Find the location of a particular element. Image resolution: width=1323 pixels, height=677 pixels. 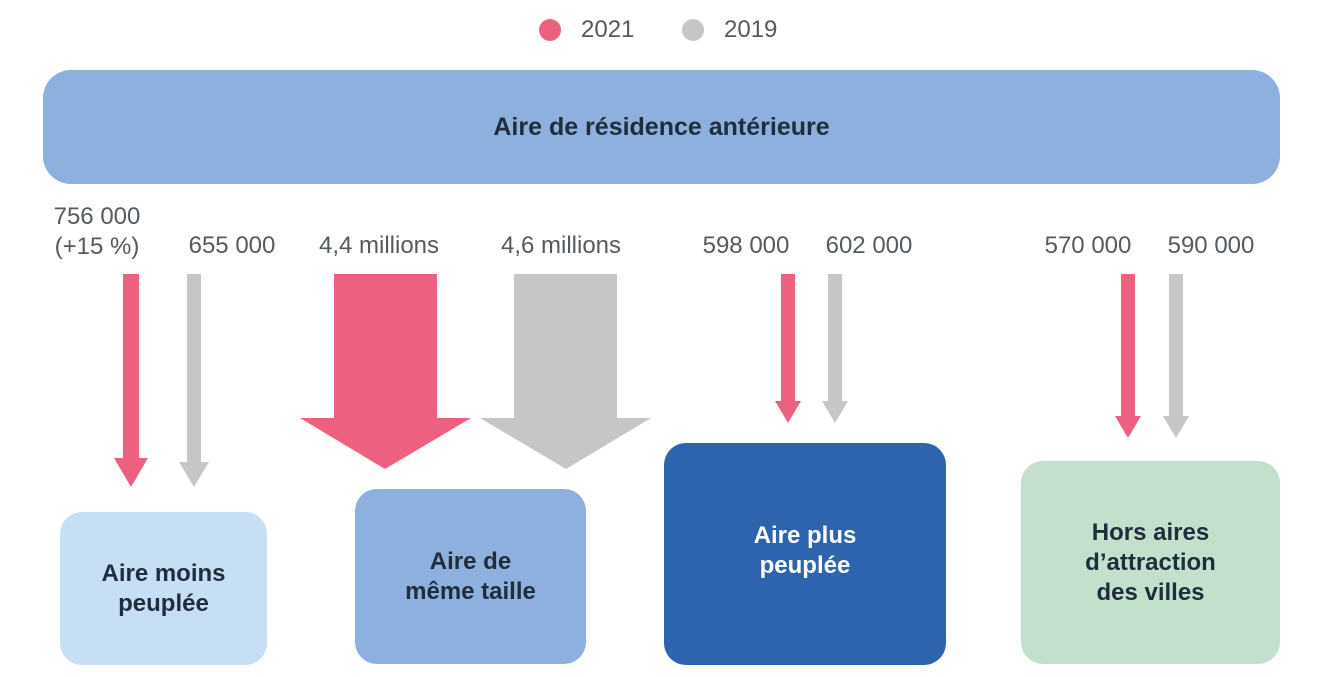

legend-item-2019: 2019 is located at coordinates (729, 30).